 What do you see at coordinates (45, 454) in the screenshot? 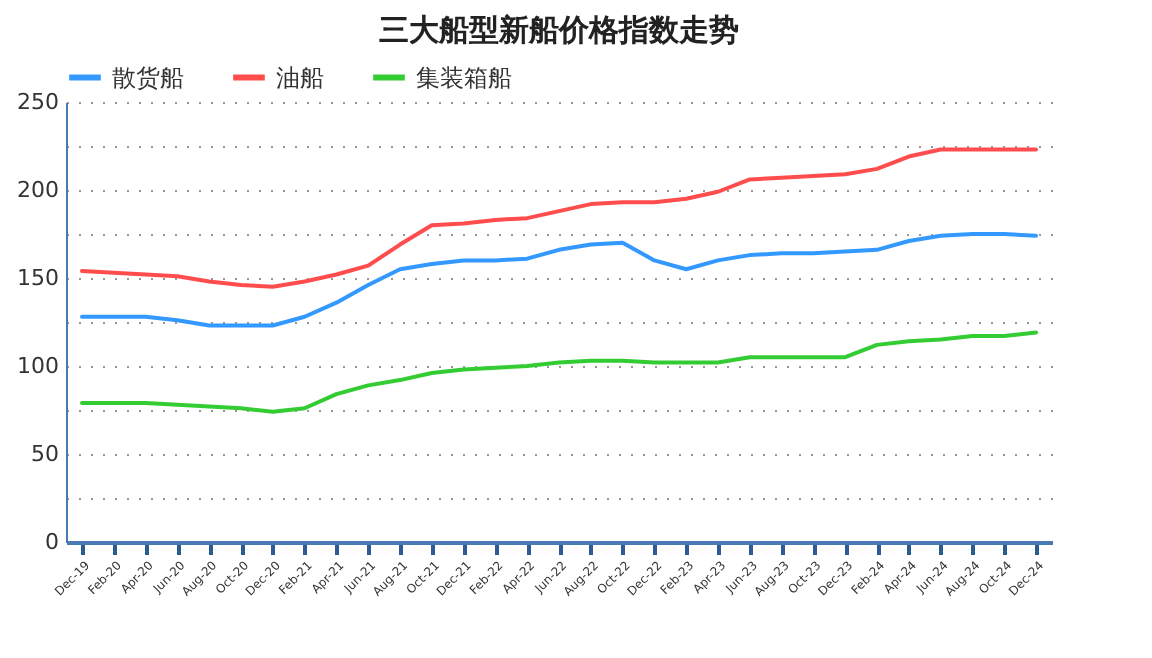
I see `y-tick-label: 50` at bounding box center [45, 454].